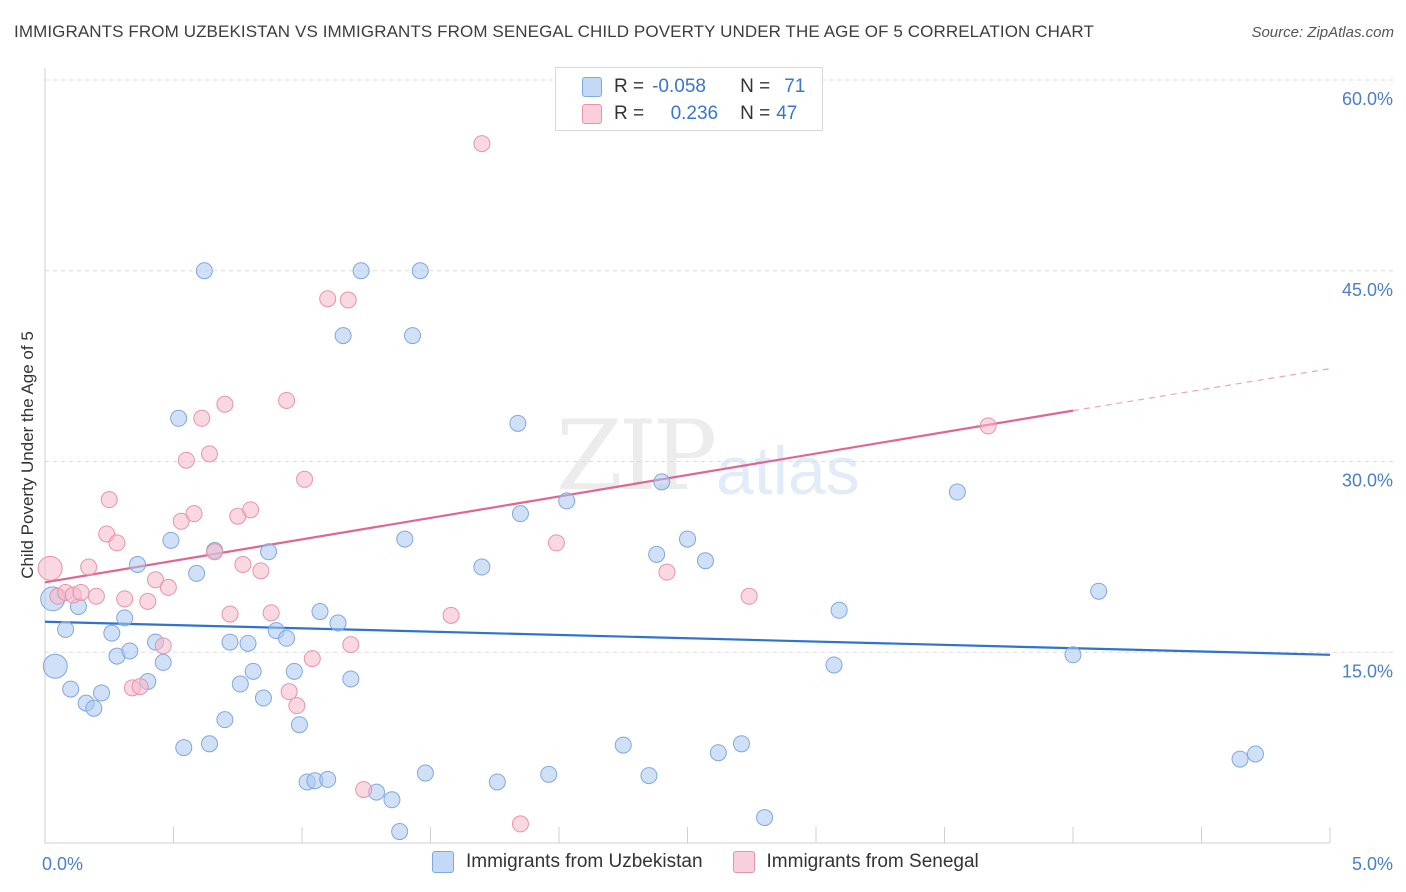 This screenshot has height=892, width=1406. What do you see at coordinates (679, 86) in the screenshot?
I see `legend-r-value: -0.058` at bounding box center [679, 86].